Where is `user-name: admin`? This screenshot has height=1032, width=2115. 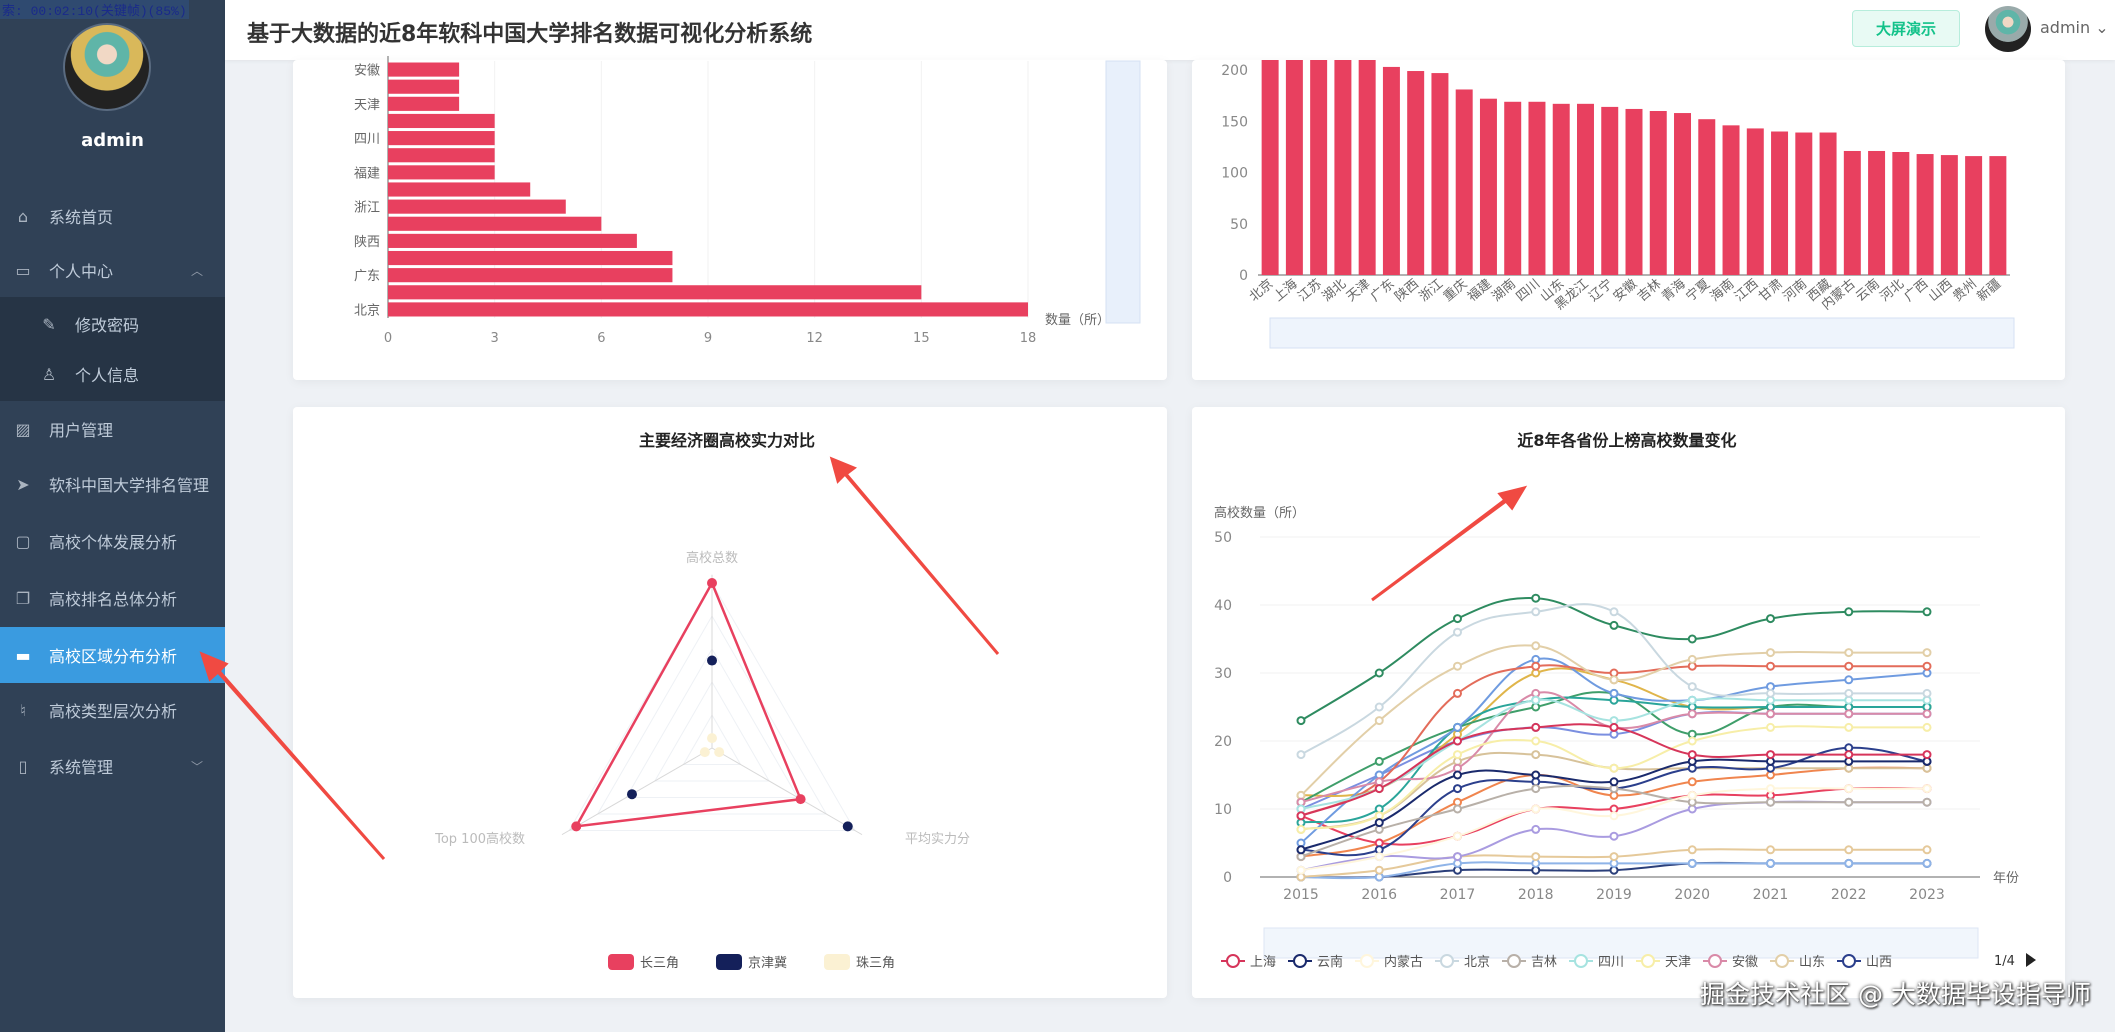
user-name: admin is located at coordinates (2065, 27).